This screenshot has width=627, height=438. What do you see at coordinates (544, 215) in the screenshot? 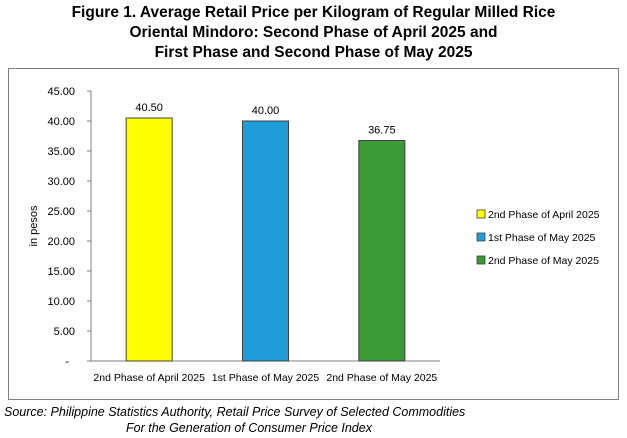
I see `legend-label: 2nd Phase of April 2025` at bounding box center [544, 215].